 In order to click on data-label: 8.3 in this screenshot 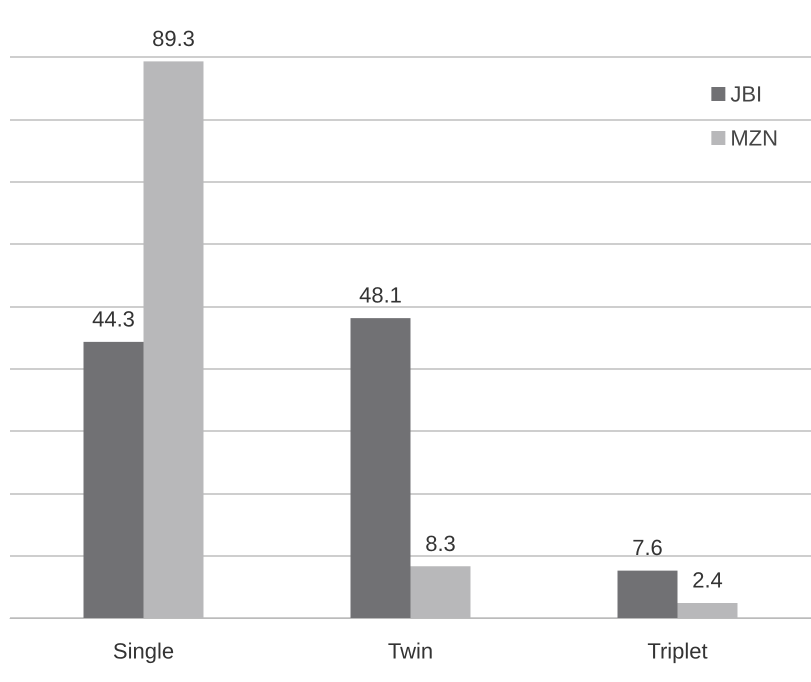, I will do `click(440, 543)`.